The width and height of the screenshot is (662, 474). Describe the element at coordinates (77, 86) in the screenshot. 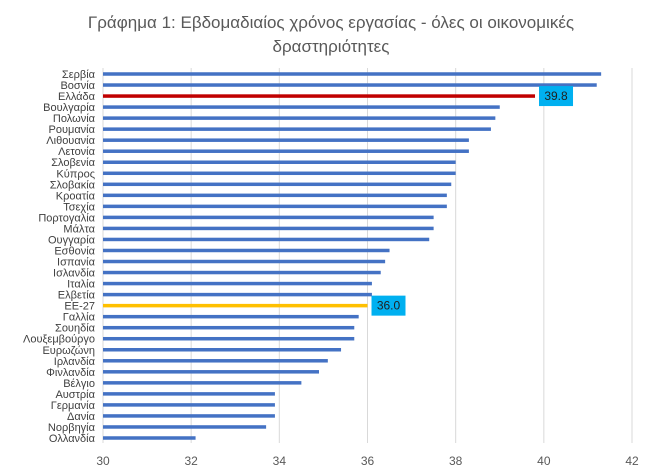

I see `category-label: Βοσνία` at that location.